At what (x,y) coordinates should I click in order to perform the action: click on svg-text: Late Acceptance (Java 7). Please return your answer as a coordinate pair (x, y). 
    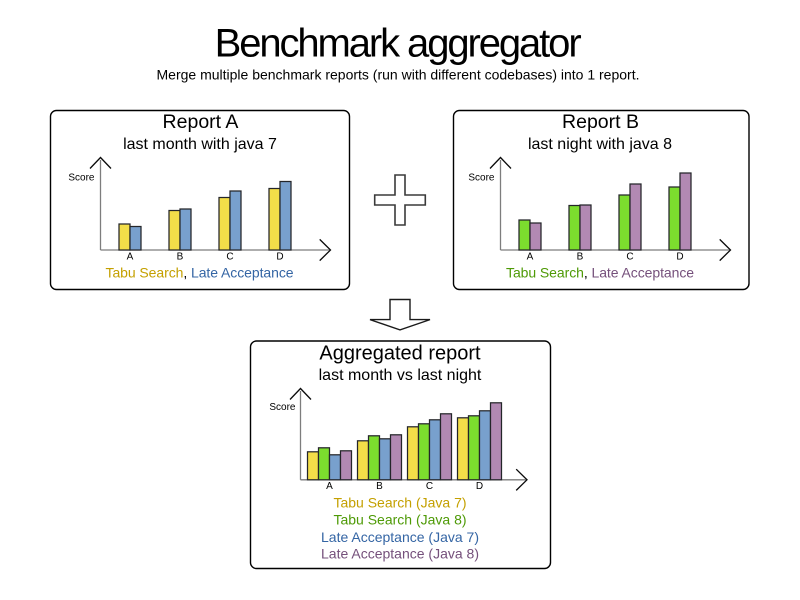
    Looking at the image, I should click on (400, 537).